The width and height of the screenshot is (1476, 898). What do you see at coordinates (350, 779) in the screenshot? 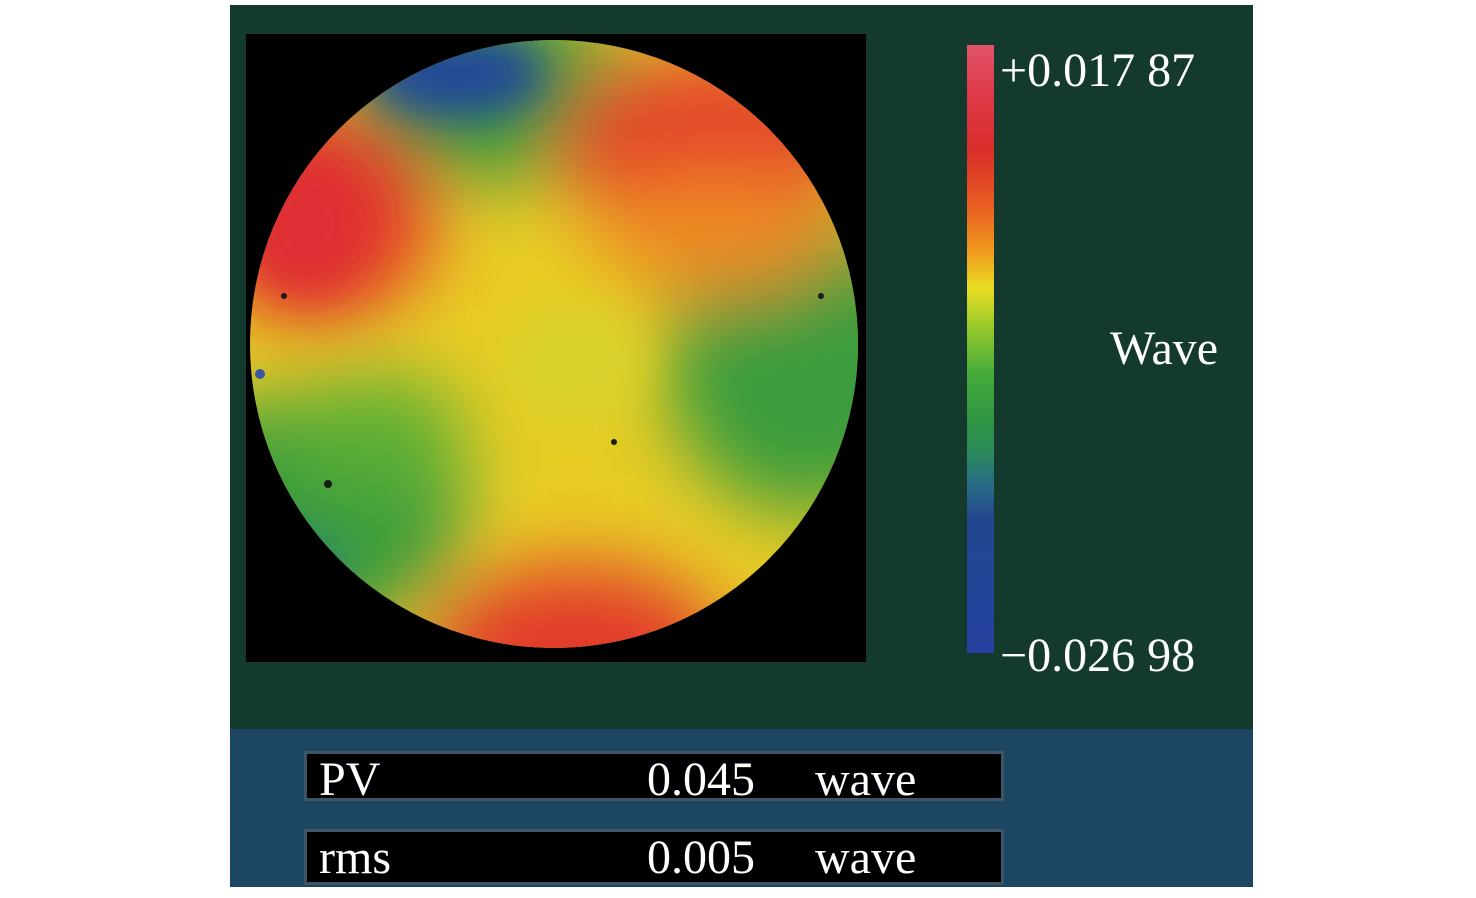
I see `pv-label: PV` at bounding box center [350, 779].